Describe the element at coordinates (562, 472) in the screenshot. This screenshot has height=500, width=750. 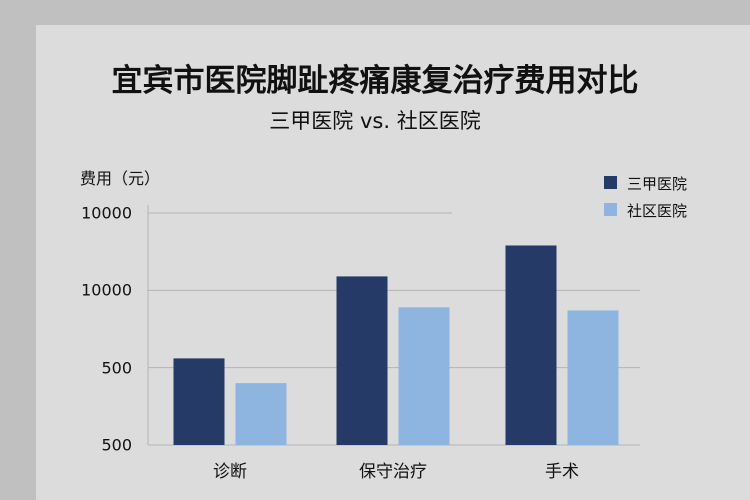
I see `x-tick-label: 手术` at that location.